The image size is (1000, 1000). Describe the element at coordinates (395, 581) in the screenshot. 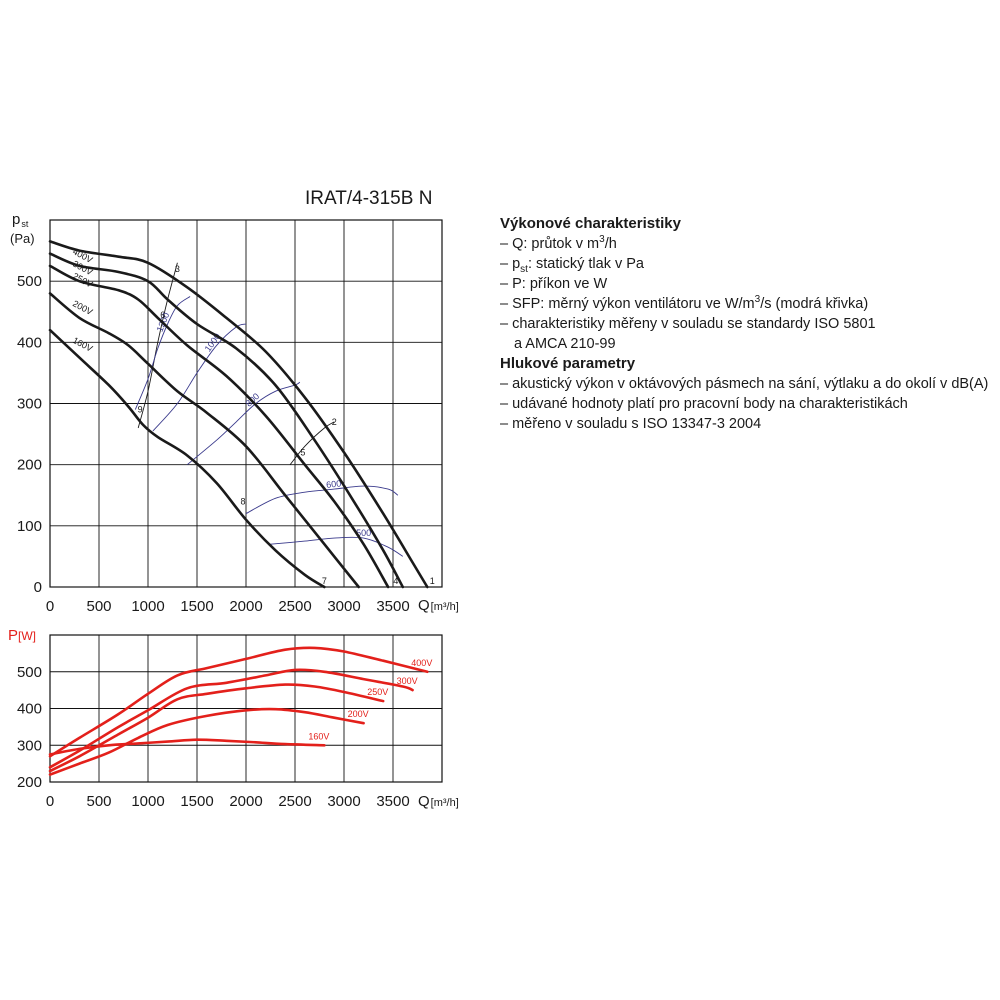

I see `point-label-4: 4` at that location.